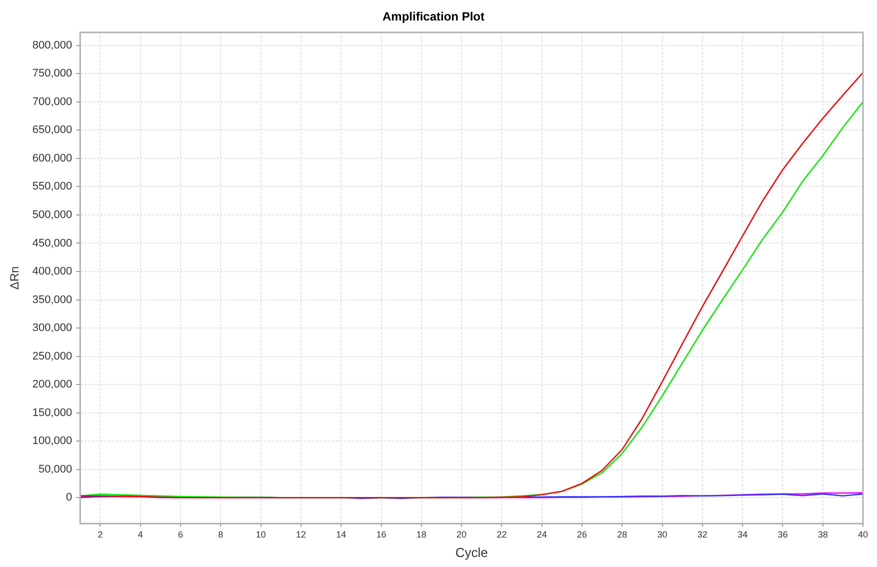 This screenshot has height=567, width=877. What do you see at coordinates (541, 534) in the screenshot?
I see `x-tick-label: 24` at bounding box center [541, 534].